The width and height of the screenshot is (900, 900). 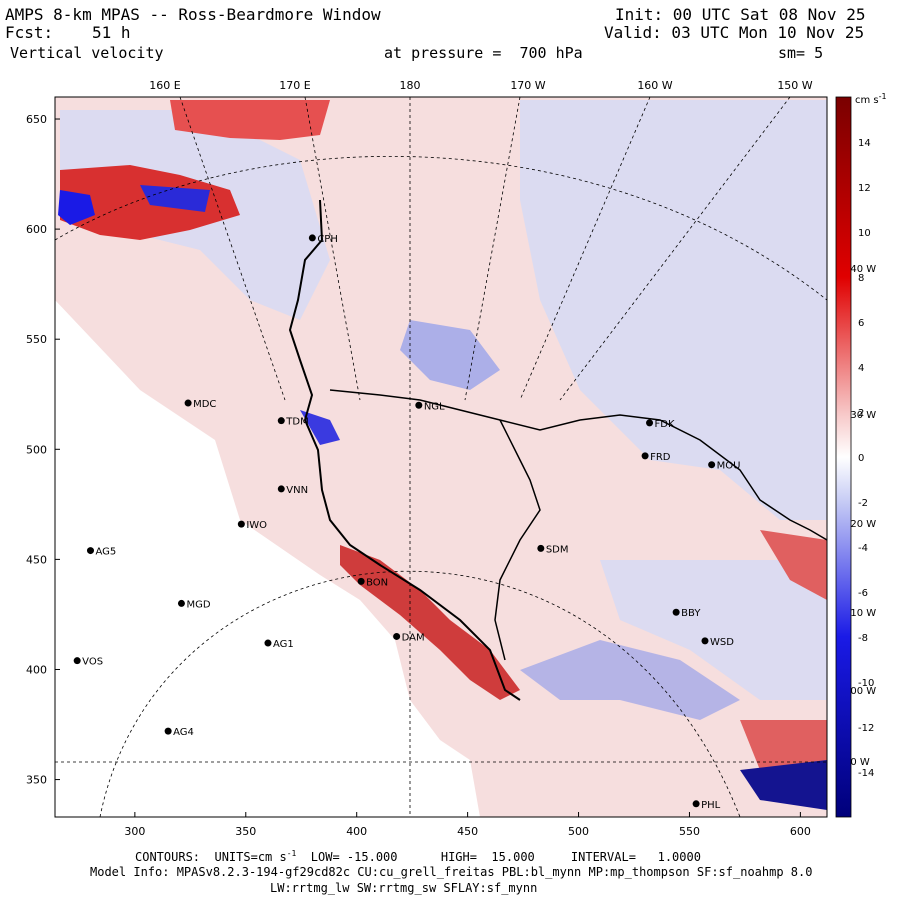 What do you see at coordinates (654, 85) in the screenshot?
I see `lon-label-160w: 160 W` at bounding box center [654, 85].